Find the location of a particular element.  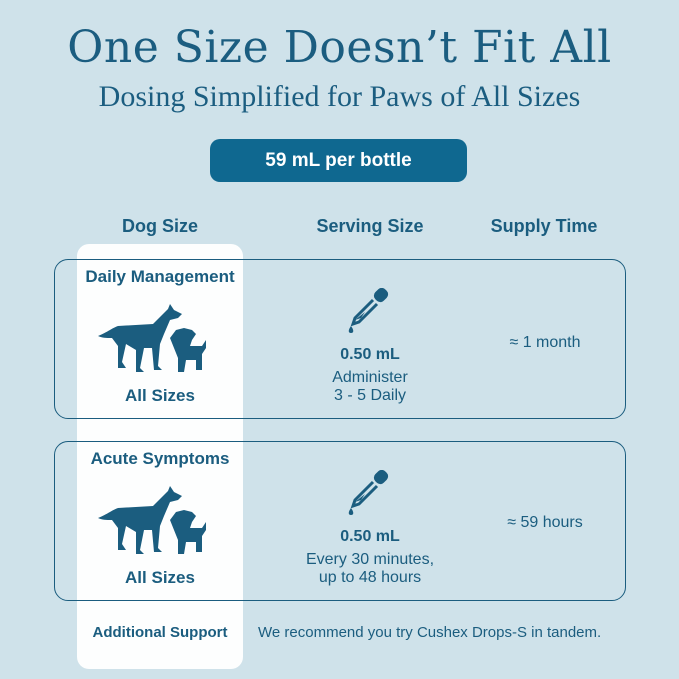

additional-support-label: Additional Support is located at coordinates (160, 632).